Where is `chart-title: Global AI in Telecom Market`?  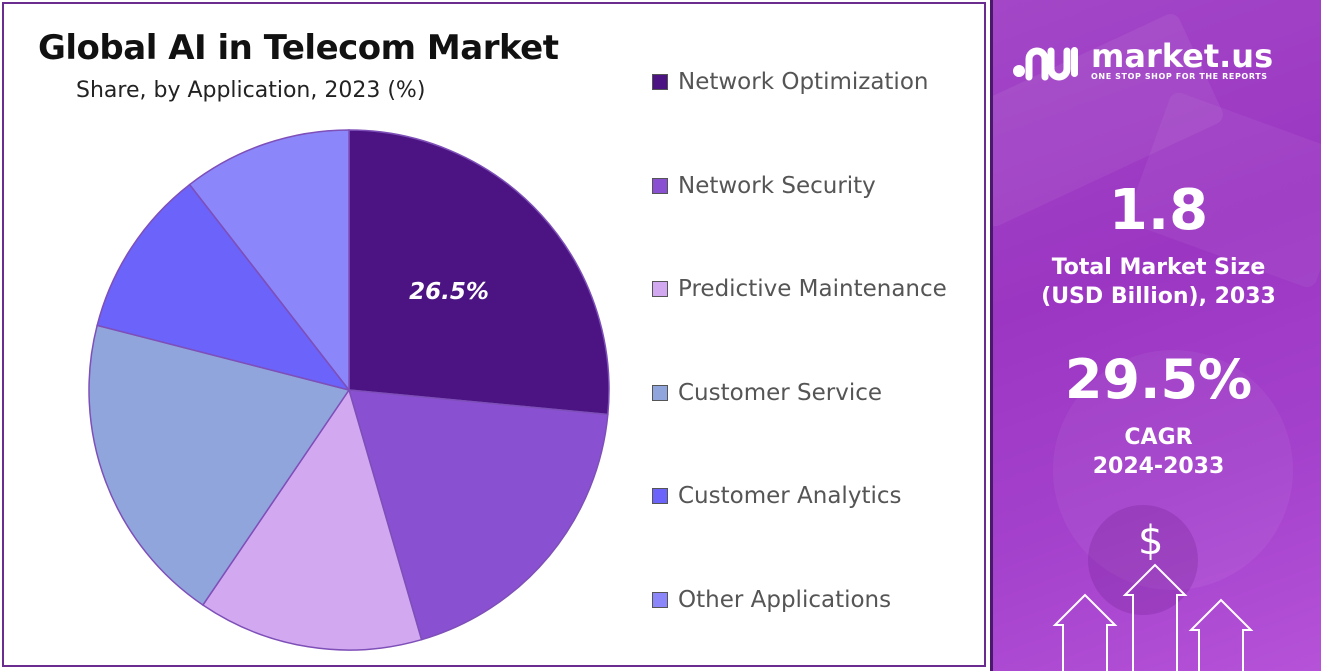 chart-title: Global AI in Telecom Market is located at coordinates (298, 48).